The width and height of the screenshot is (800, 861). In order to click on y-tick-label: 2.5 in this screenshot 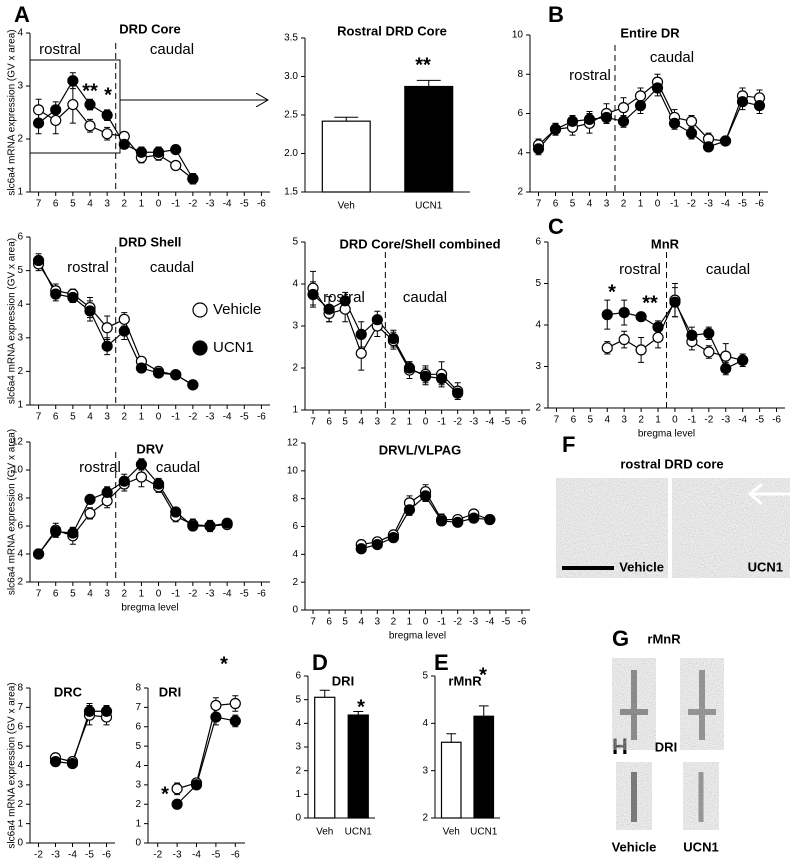, I will do `click(291, 115)`.